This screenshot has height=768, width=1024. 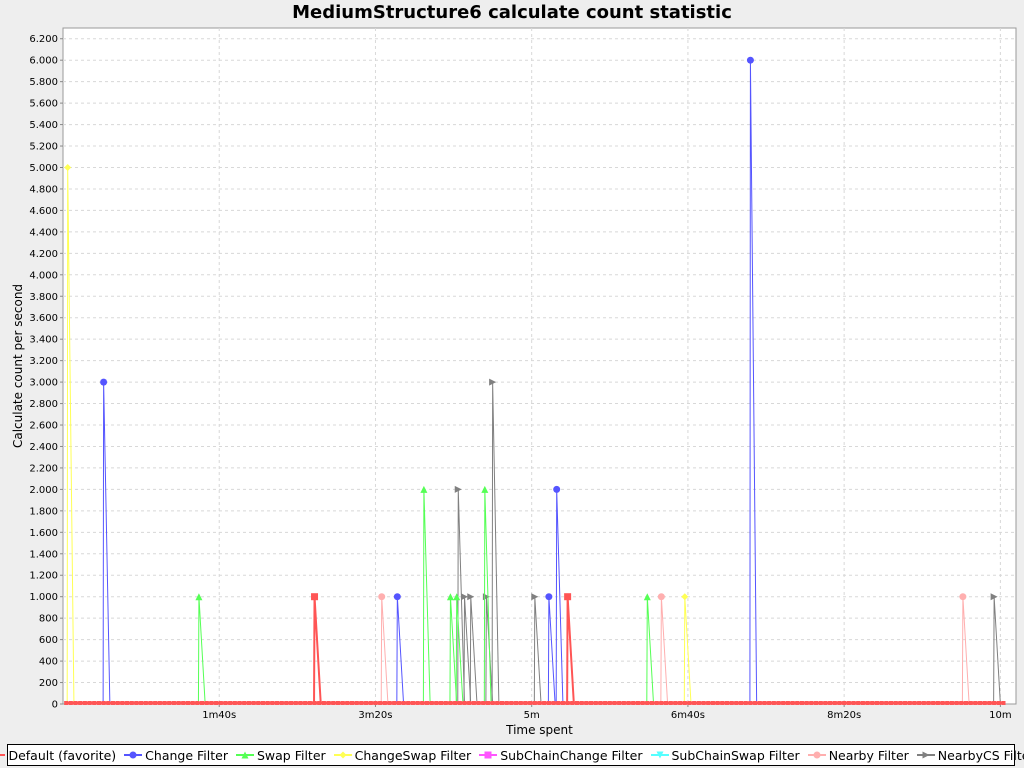 I want to click on x-tick-label: 1m40s, so click(x=219, y=715).